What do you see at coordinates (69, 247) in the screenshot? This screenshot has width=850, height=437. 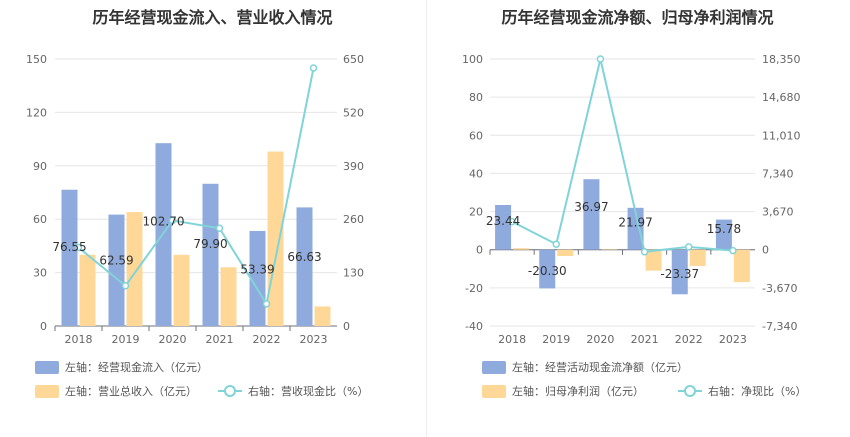 I see `data-label: 76.55` at bounding box center [69, 247].